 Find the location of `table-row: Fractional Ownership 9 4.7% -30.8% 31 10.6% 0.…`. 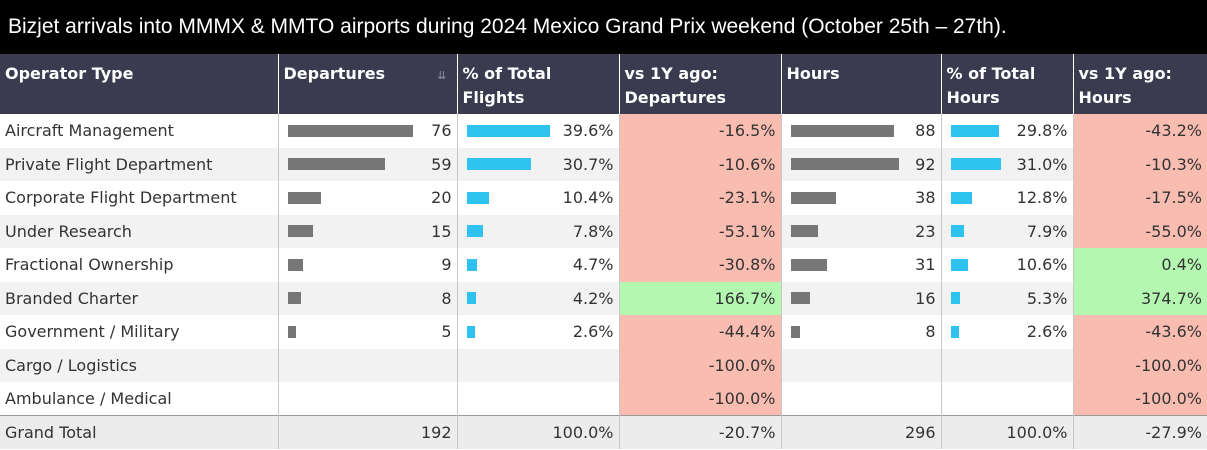

table-row: Fractional Ownership 9 4.7% -30.8% 31 10.6% 0.… is located at coordinates (603, 265).